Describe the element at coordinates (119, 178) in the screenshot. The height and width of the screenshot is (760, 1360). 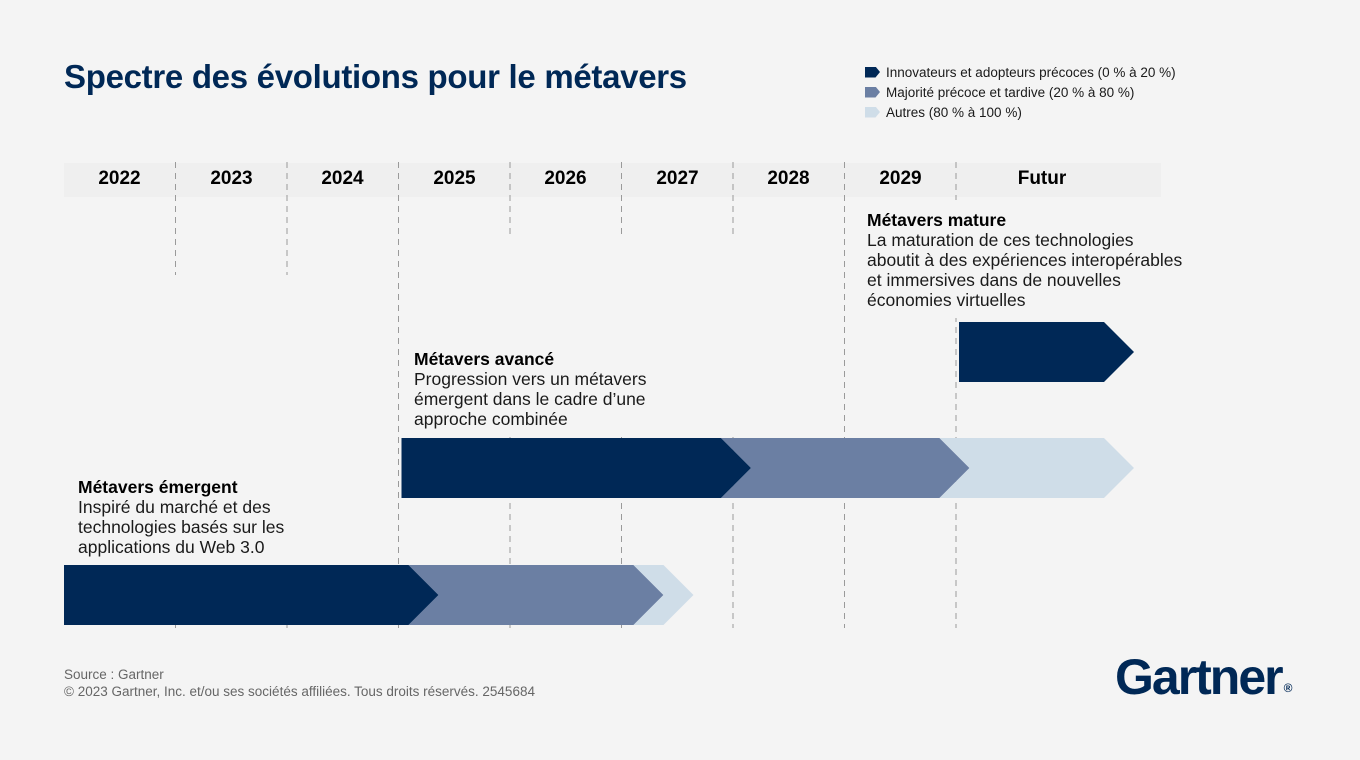
I see `year-label: 2022` at that location.